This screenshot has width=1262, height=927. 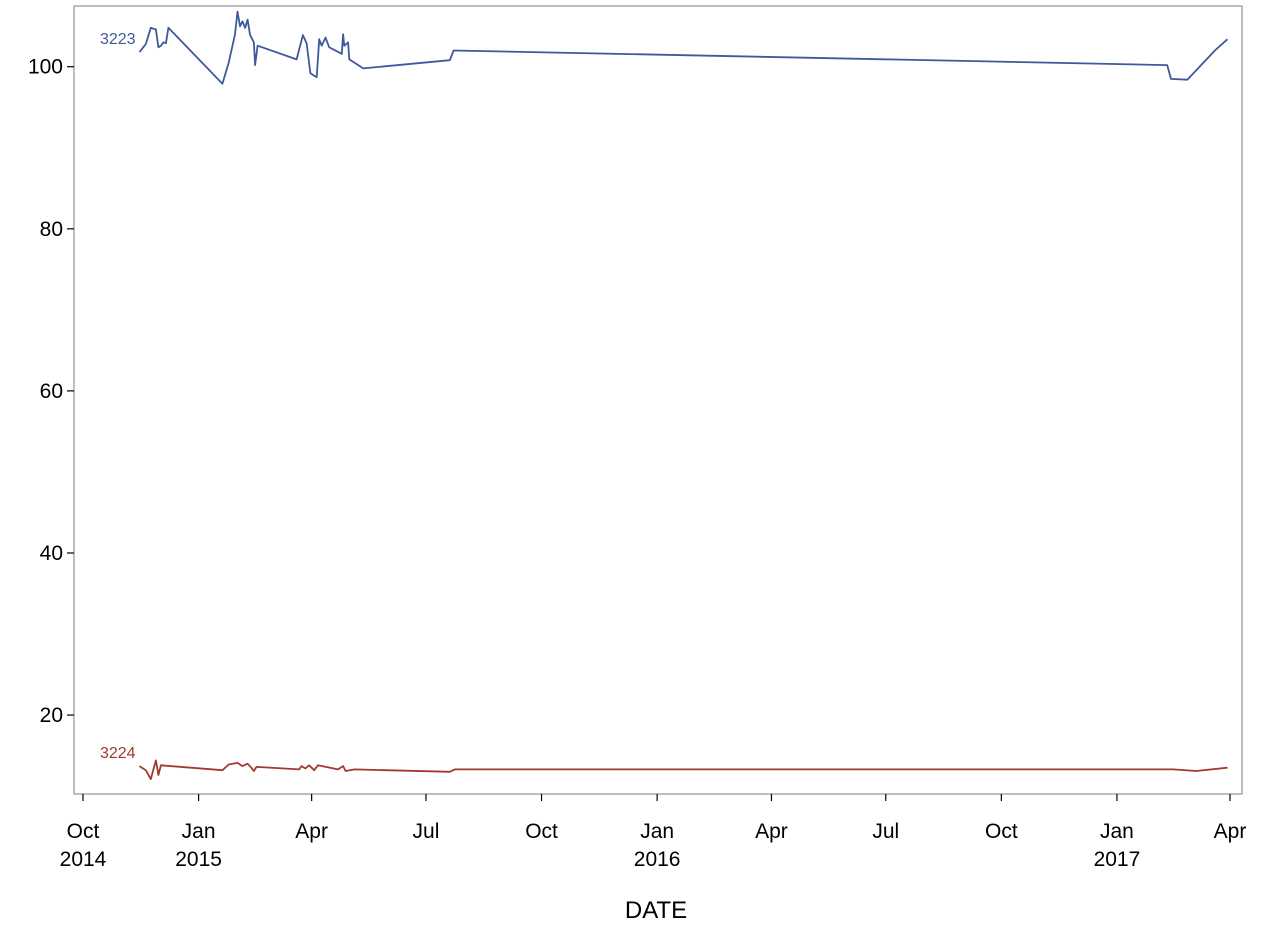 What do you see at coordinates (51, 553) in the screenshot?
I see `y-tick-label: 40` at bounding box center [51, 553].